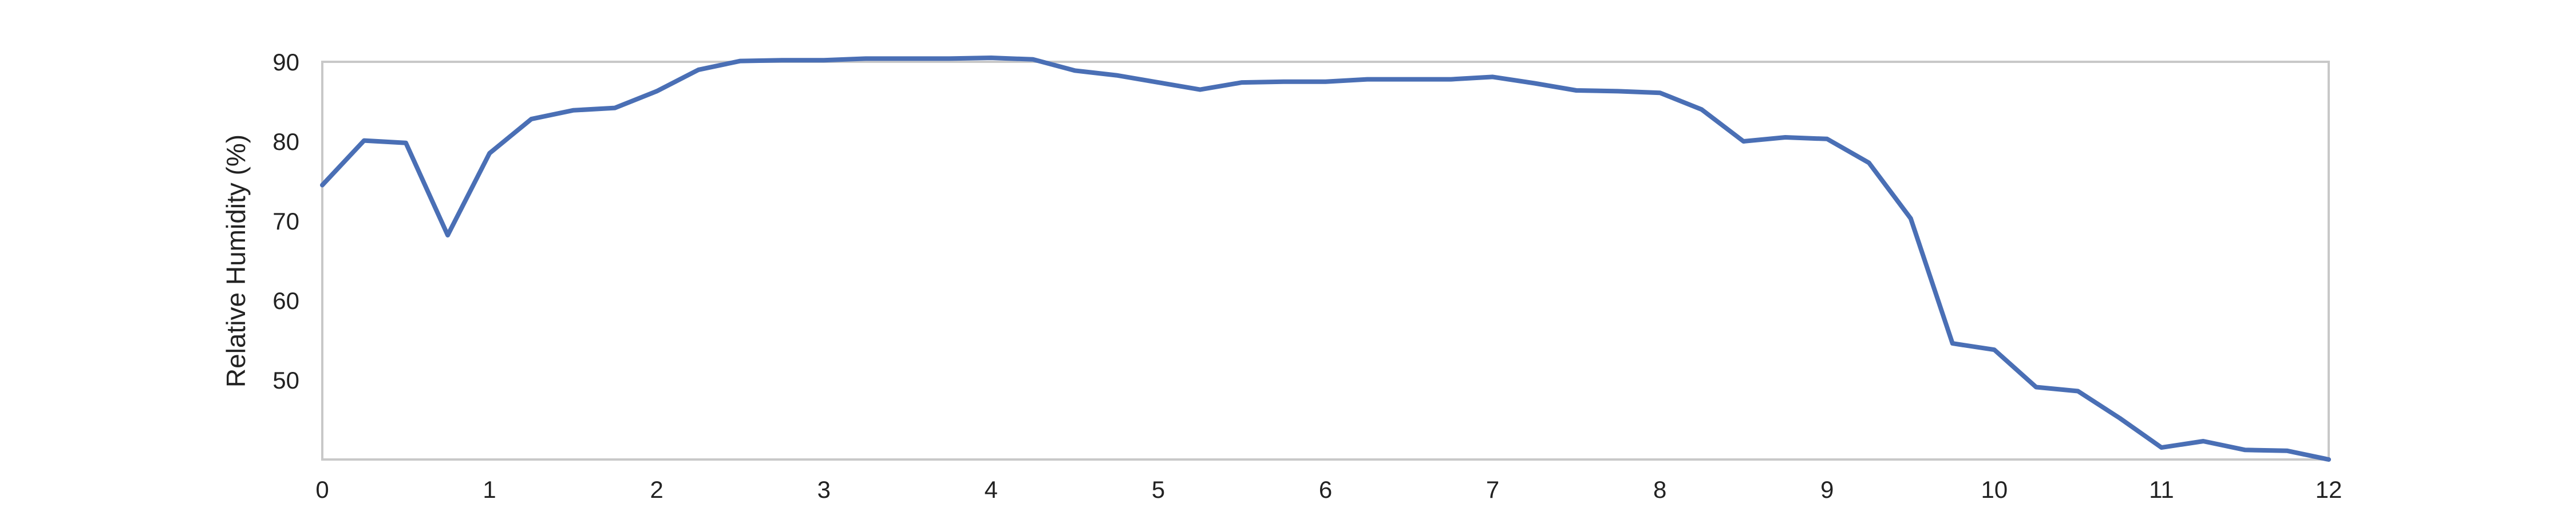 Image resolution: width=2576 pixels, height=515 pixels. What do you see at coordinates (285, 300) in the screenshot?
I see `y-tick-label: 60` at bounding box center [285, 300].